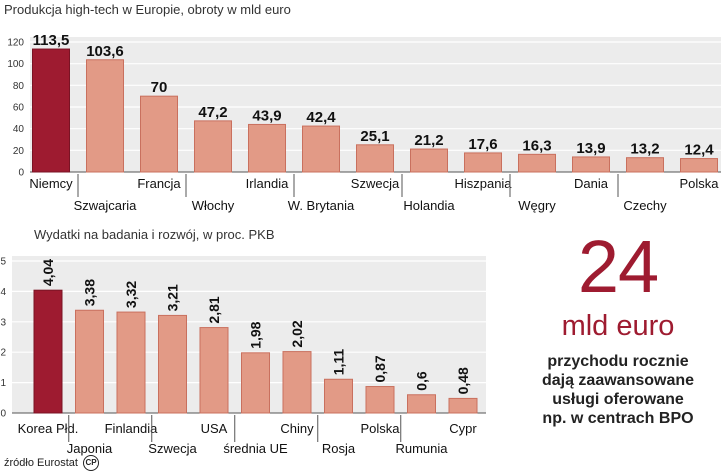 The height and width of the screenshot is (475, 721). I want to click on c1-value-label: 16,3, so click(536, 145).